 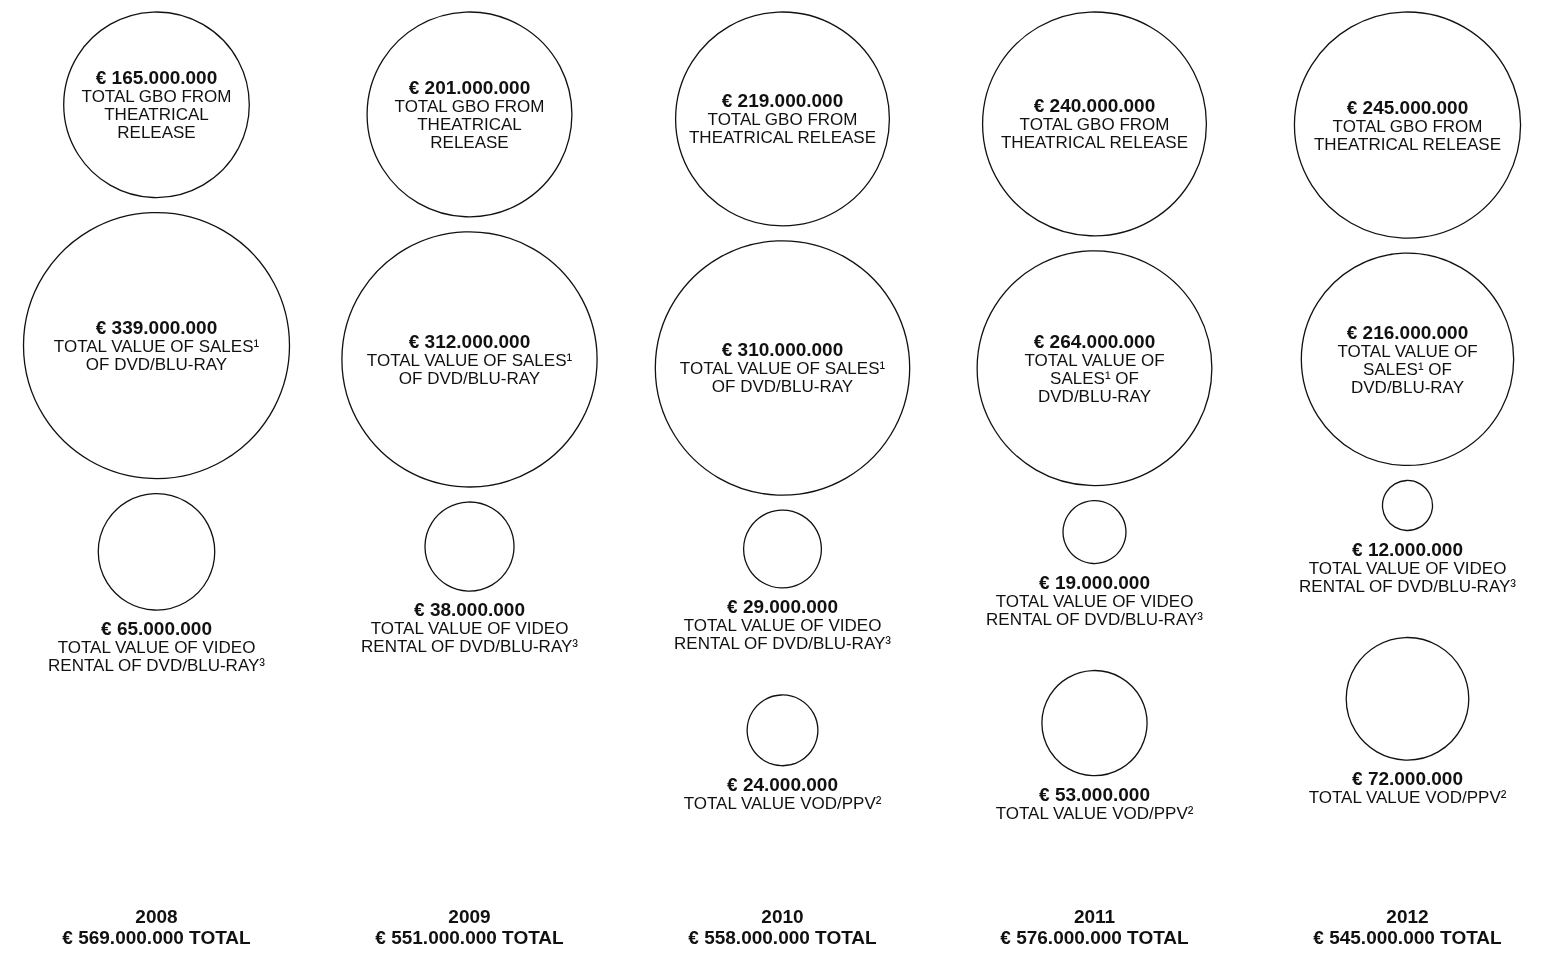 What do you see at coordinates (1407, 107) in the screenshot?
I see `data-label: € 245.000.000` at bounding box center [1407, 107].